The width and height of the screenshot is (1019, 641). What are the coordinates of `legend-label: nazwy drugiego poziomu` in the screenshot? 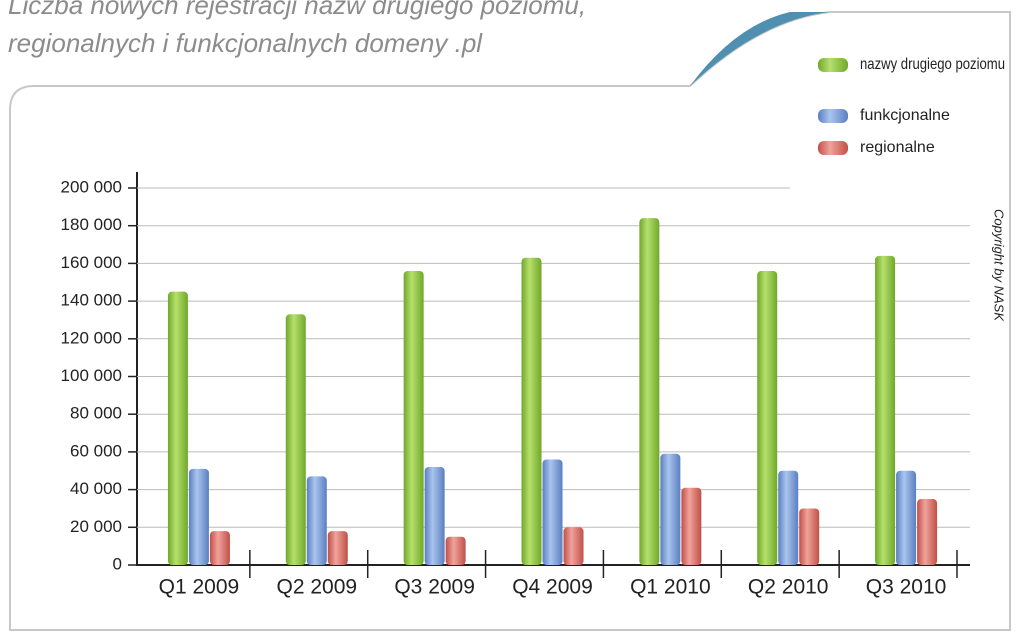 It's located at (932, 64).